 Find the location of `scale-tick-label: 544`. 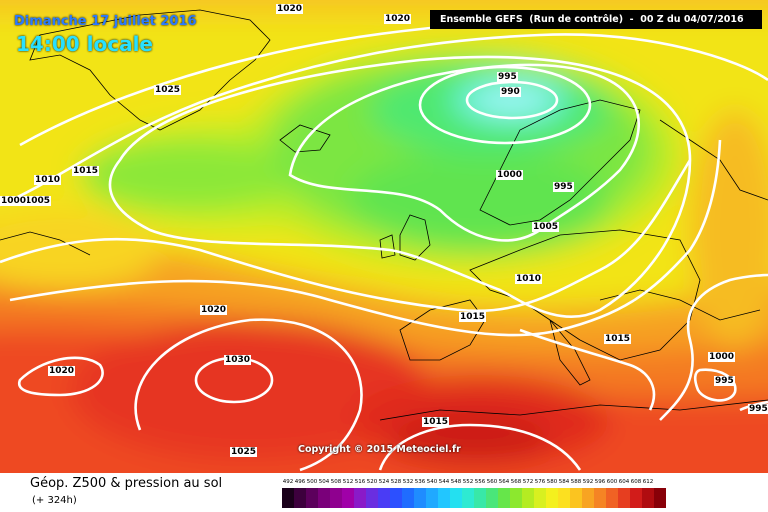

scale-tick-label: 544 is located at coordinates (444, 482).